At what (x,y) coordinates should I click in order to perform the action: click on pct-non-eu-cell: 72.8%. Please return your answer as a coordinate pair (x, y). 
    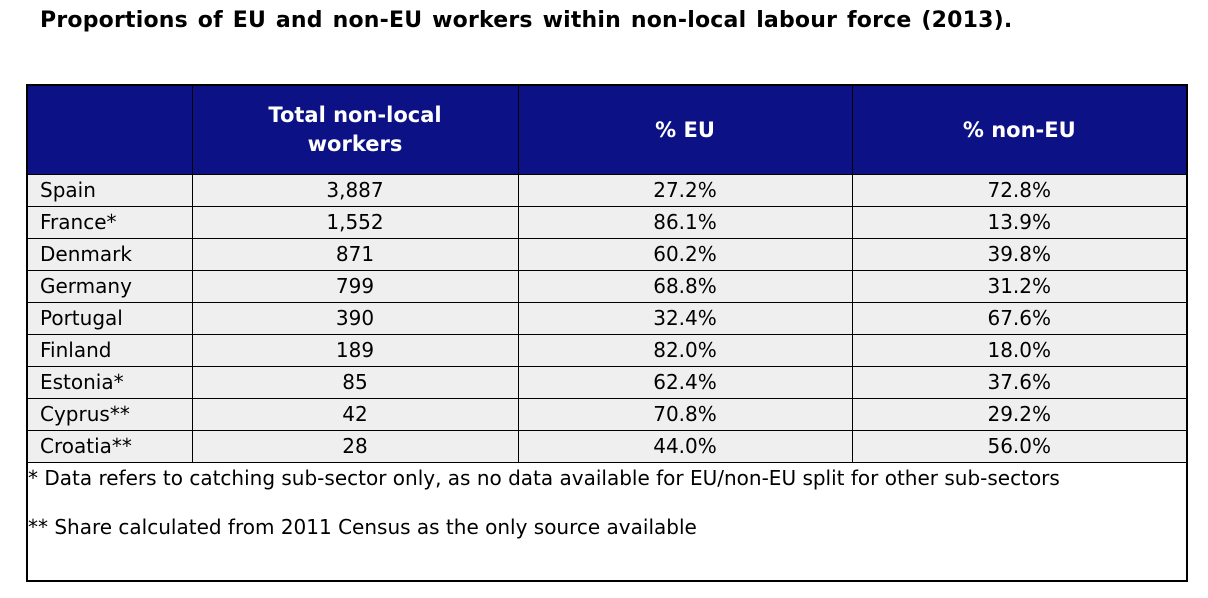
    Looking at the image, I should click on (1019, 190).